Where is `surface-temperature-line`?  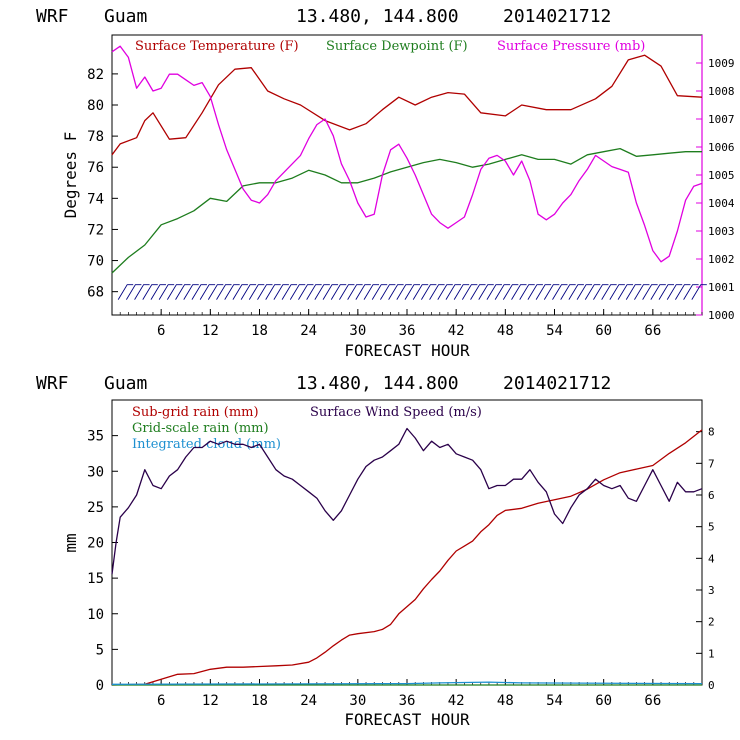
surface-temperature-line is located at coordinates (407, 105).